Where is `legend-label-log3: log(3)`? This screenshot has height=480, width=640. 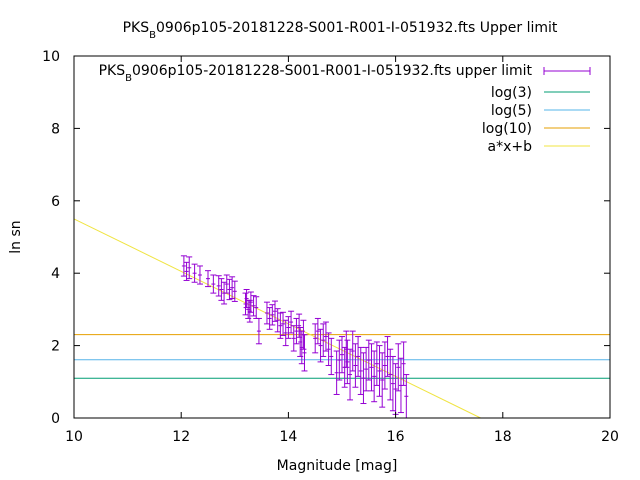 legend-label-log3: log(3) is located at coordinates (511, 93).